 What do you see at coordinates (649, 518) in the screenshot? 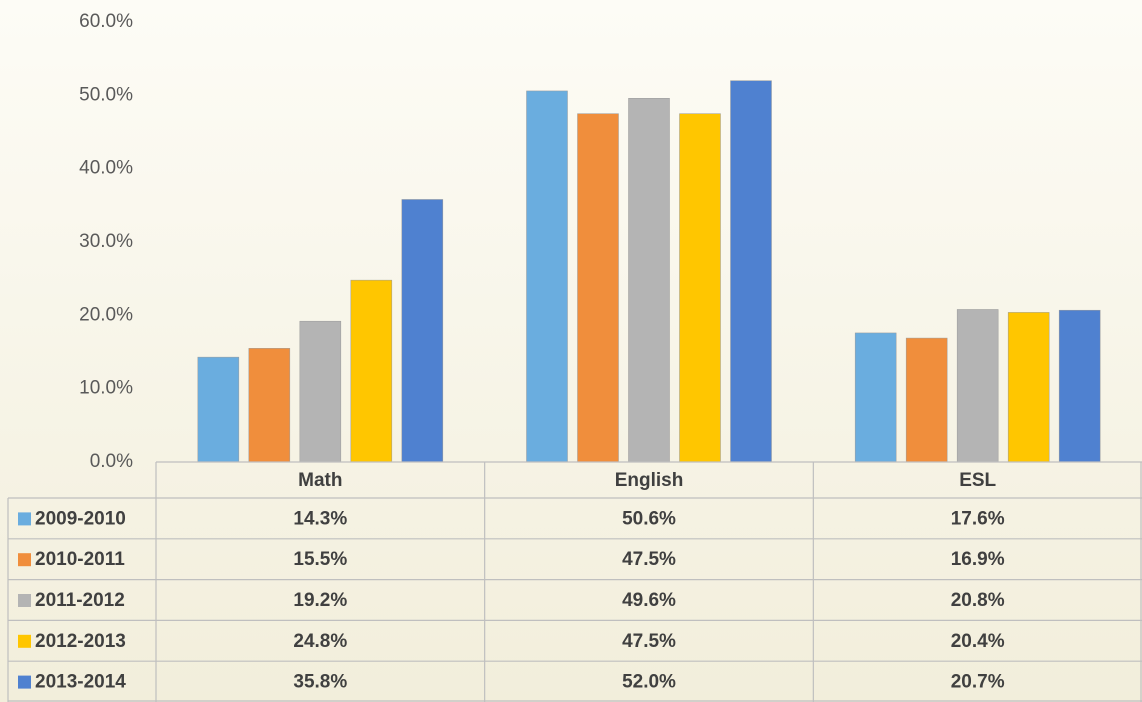
I see `table-cell: 50.6%` at bounding box center [649, 518].